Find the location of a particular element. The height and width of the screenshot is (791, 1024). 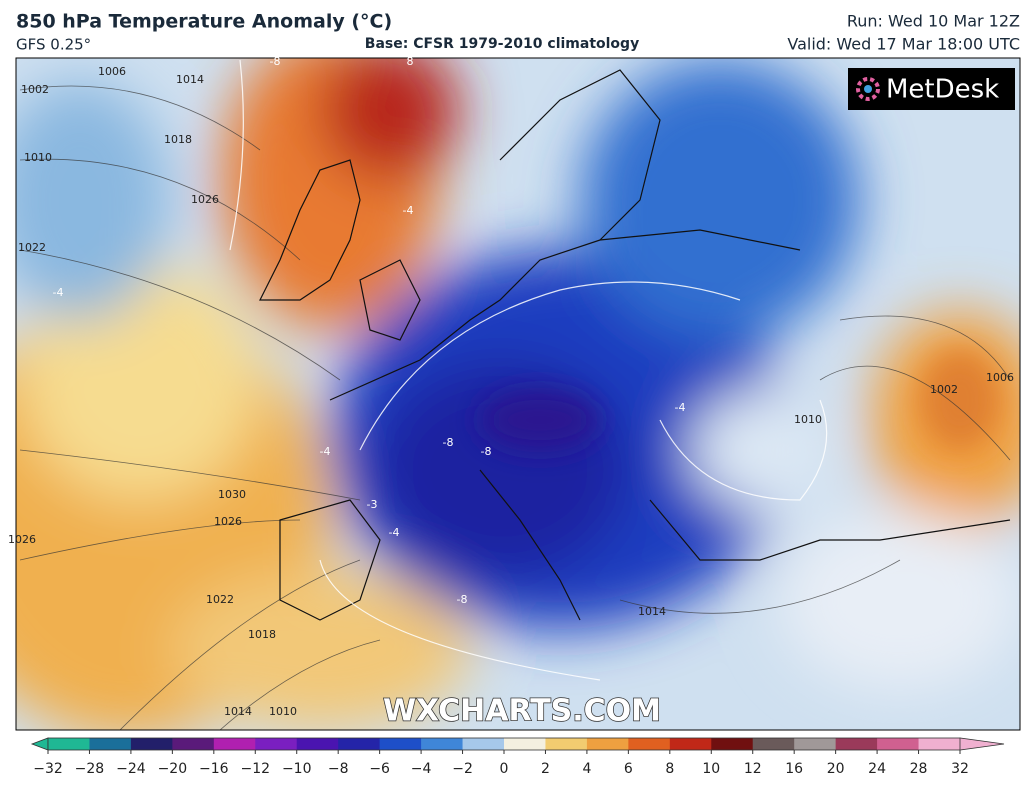

colorbar-tick-label: −24 is located at coordinates (131, 769).